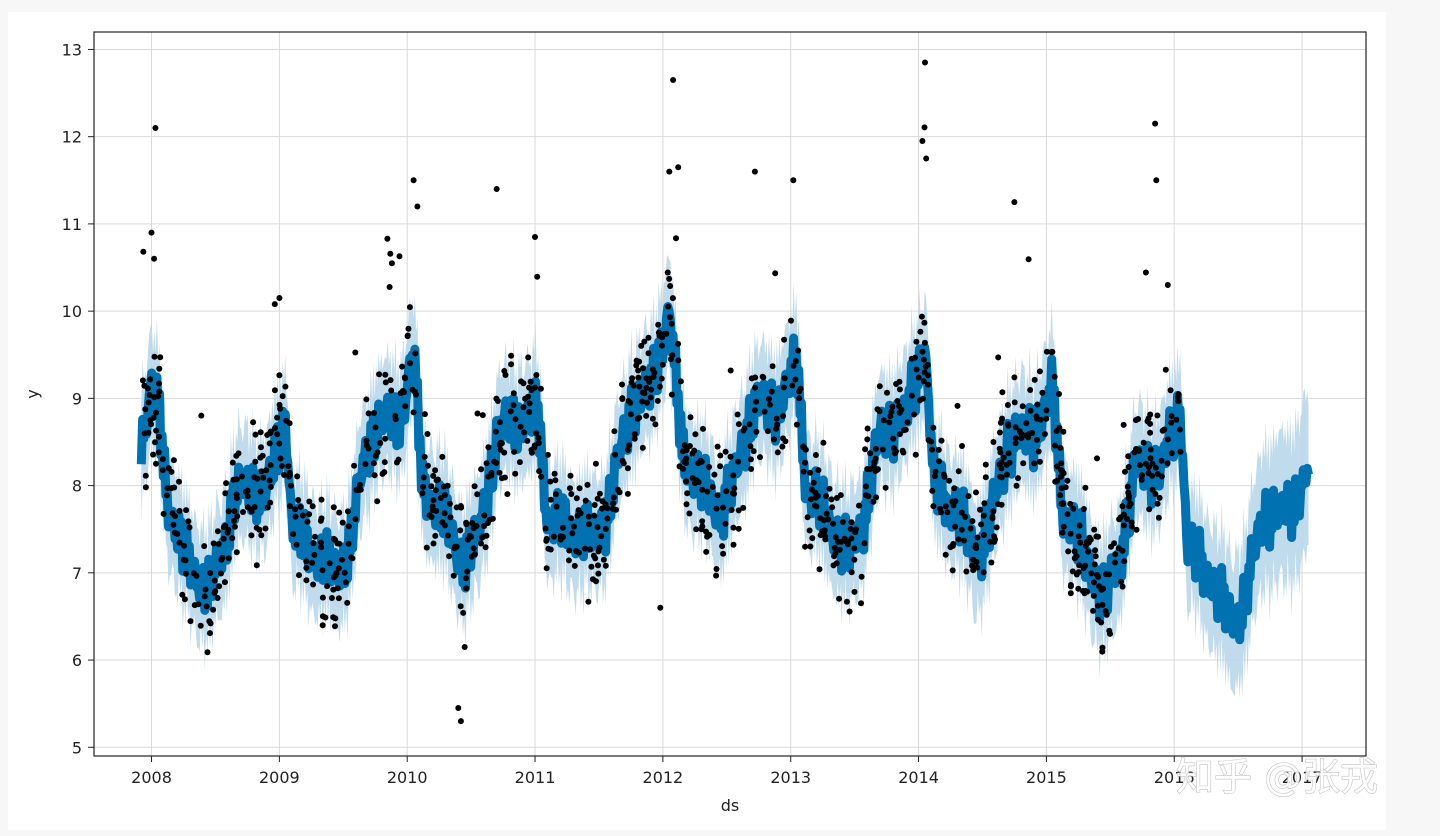  What do you see at coordinates (790, 777) in the screenshot?
I see `x-tick-label: 2013` at bounding box center [790, 777].